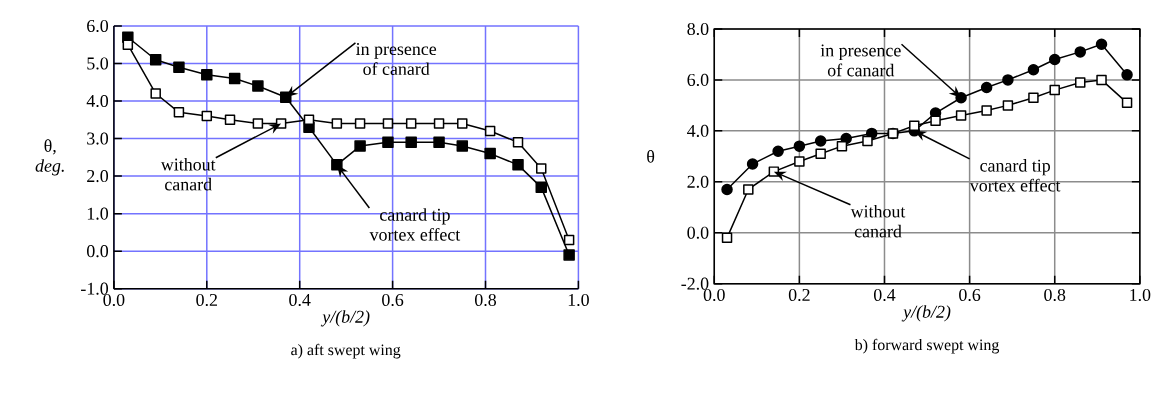 The image size is (1156, 402). I want to click on y-tick-label: 3.0, so click(98, 138).